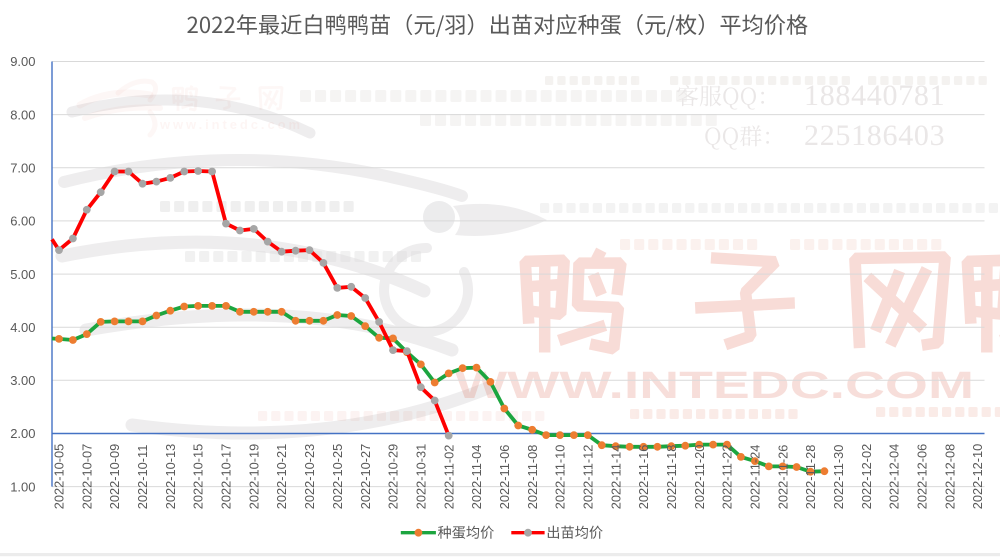 The image size is (1000, 557). I want to click on svg-text: 2022-10-15, so click(198, 476).